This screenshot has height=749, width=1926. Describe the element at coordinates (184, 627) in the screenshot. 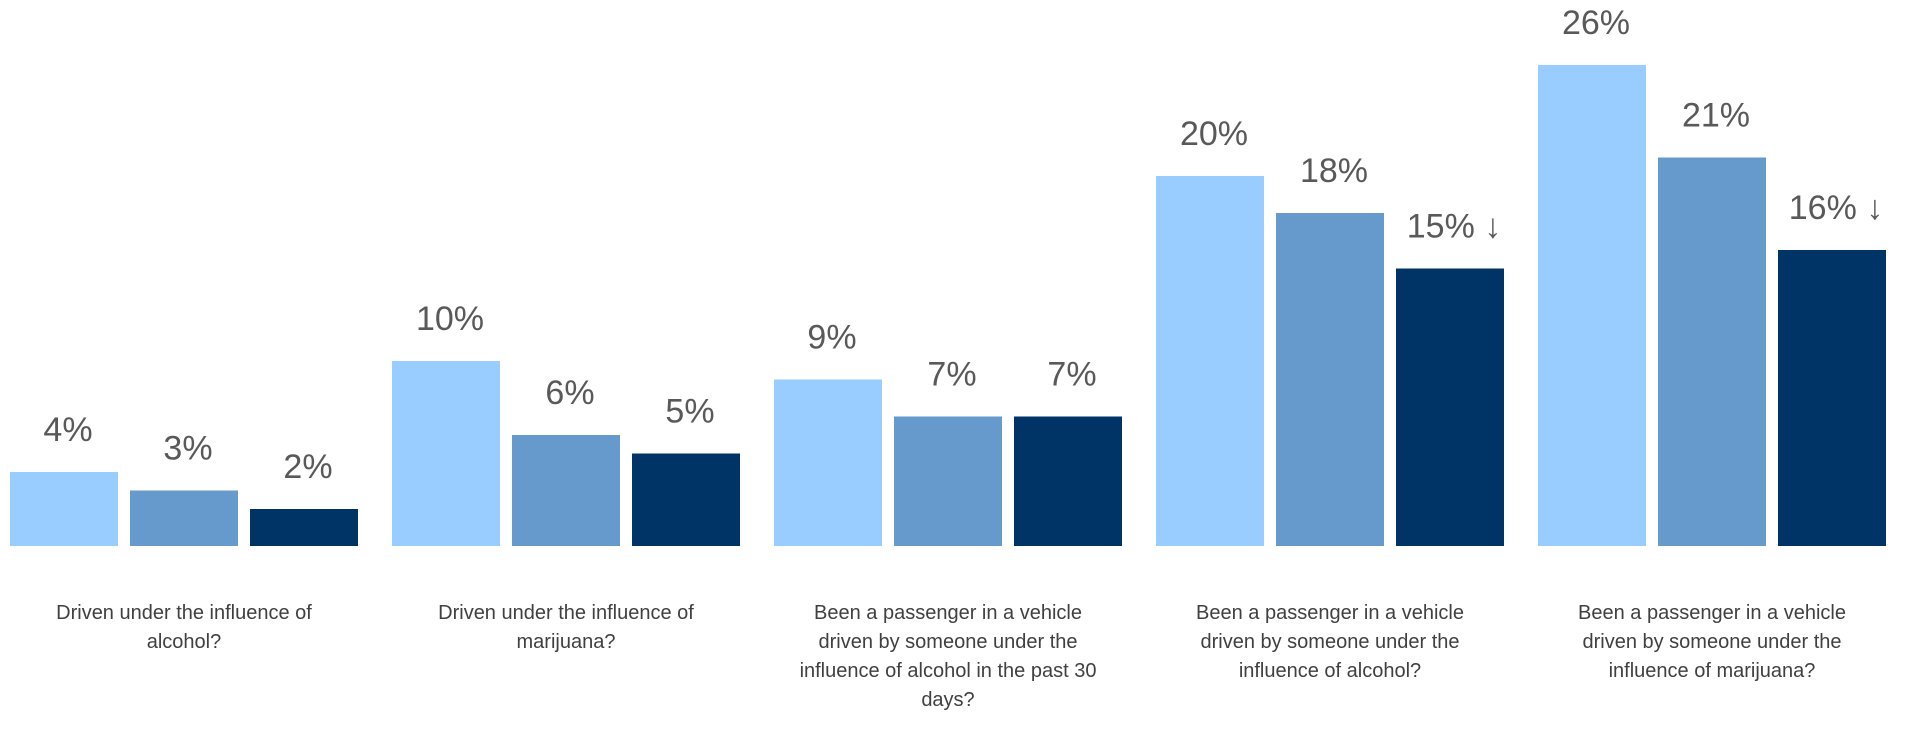

I see `category-label: Driven under the influence of alcohol?` at that location.